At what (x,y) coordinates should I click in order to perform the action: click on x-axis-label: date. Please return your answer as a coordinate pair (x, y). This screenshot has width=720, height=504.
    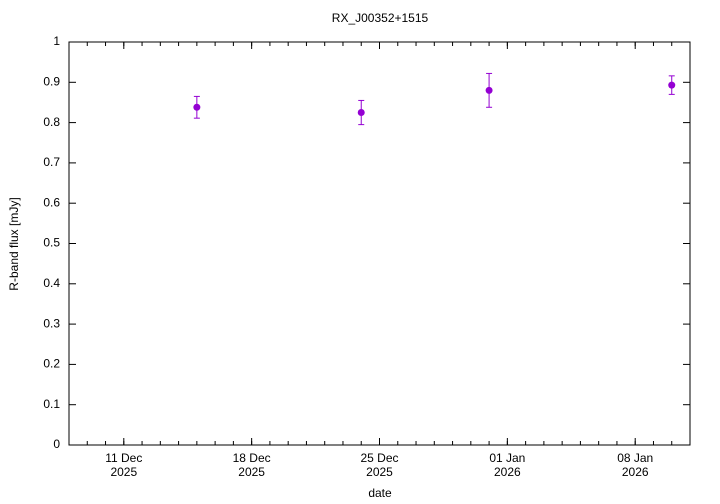
    Looking at the image, I should click on (380, 493).